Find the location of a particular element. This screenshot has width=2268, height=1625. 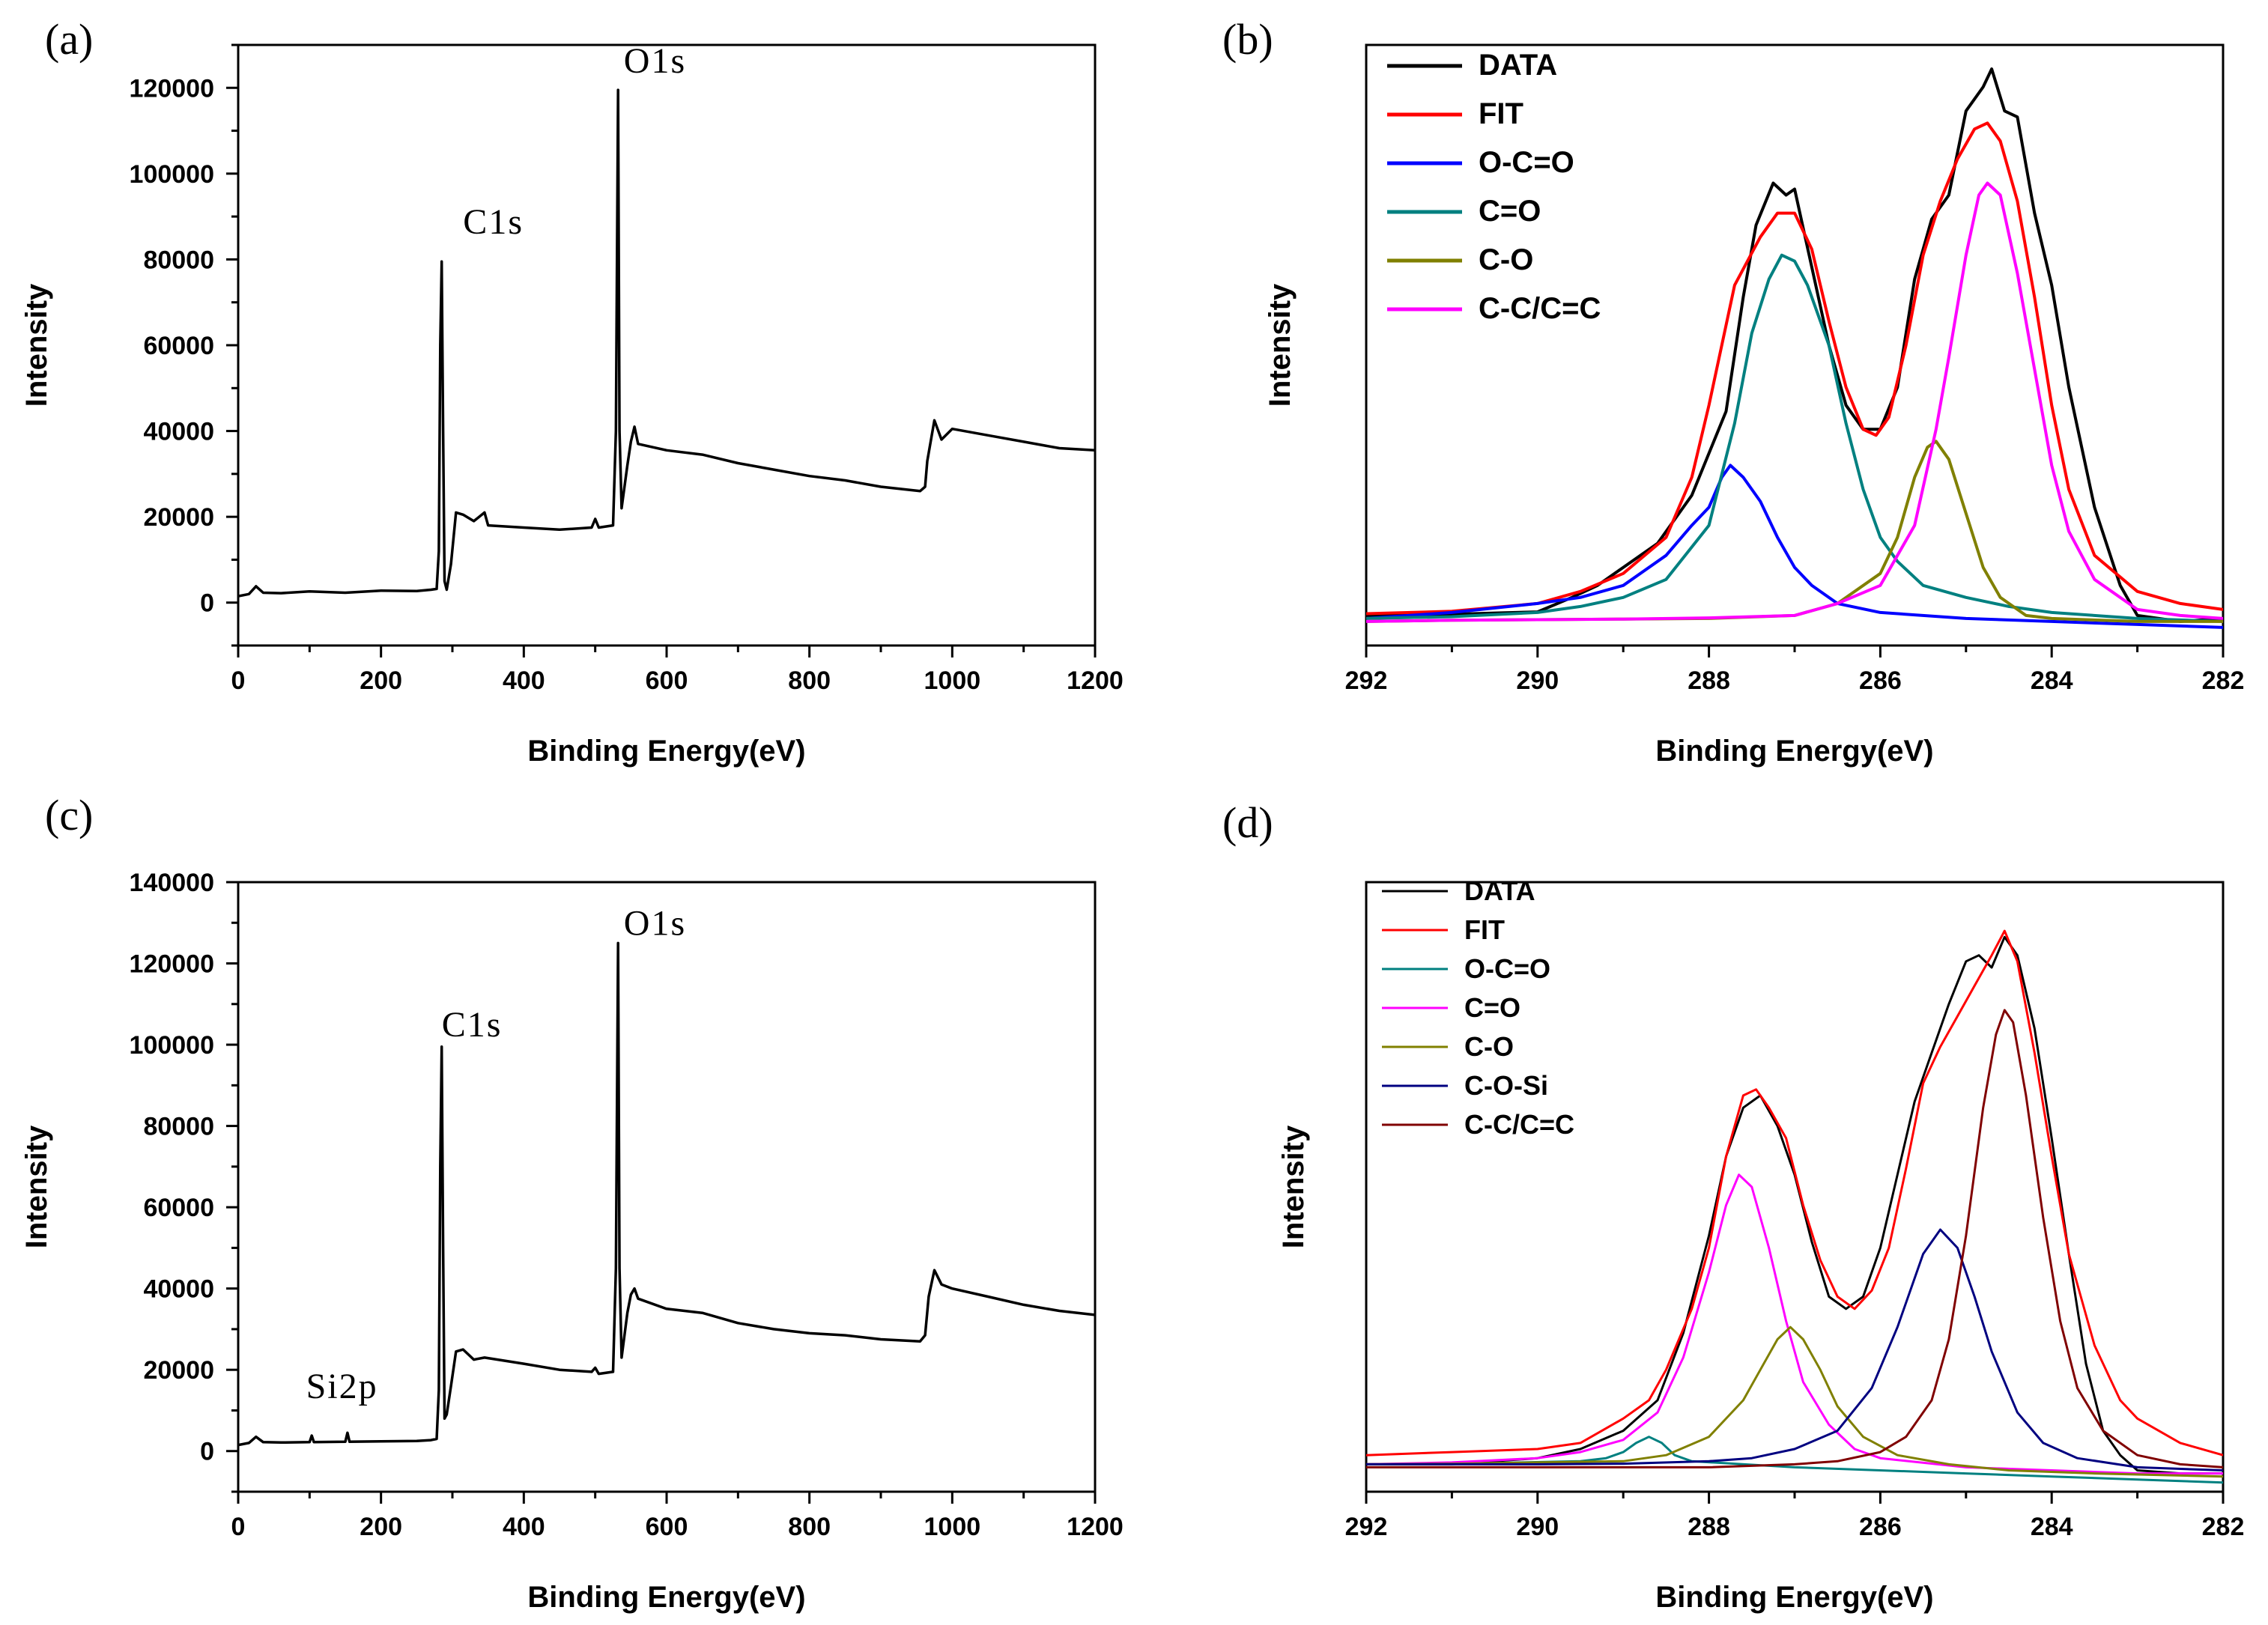

panel-label: (a) is located at coordinates (69, 40).